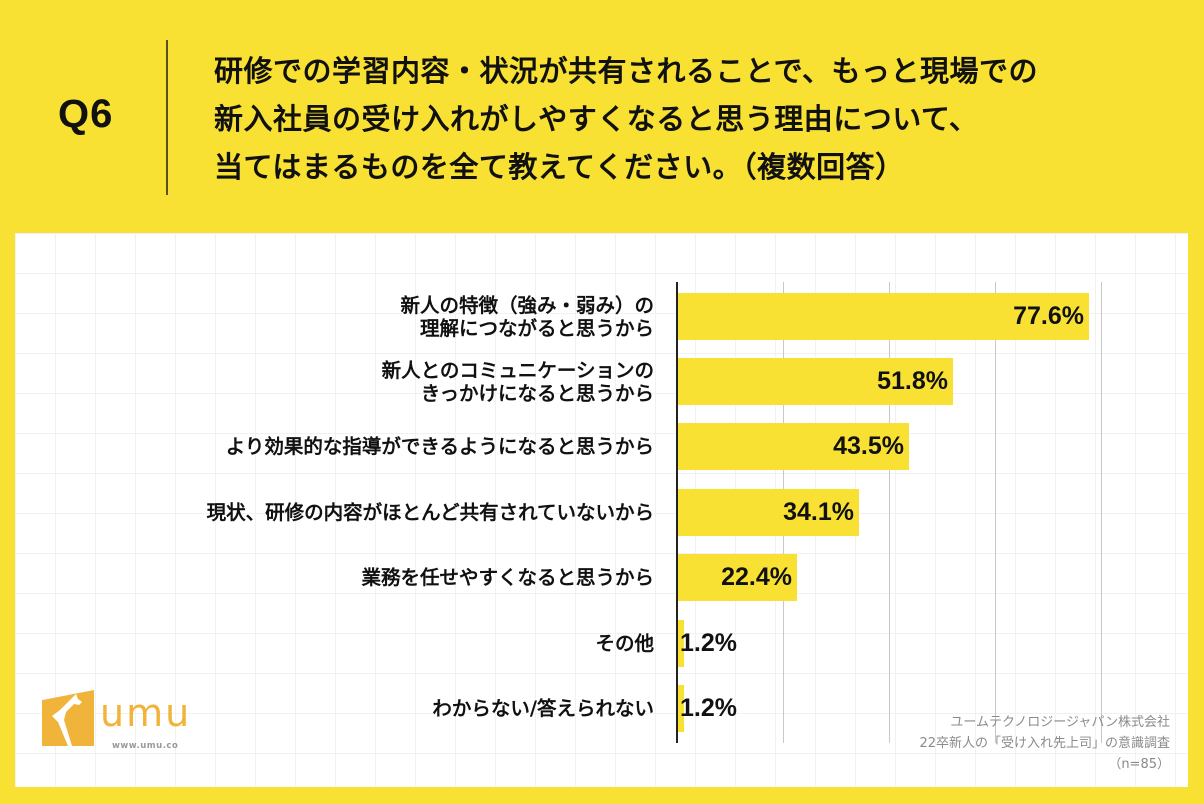 This screenshot has height=804, width=1204. Describe the element at coordinates (868, 446) in the screenshot. I see `value-label: 43.5%` at that location.